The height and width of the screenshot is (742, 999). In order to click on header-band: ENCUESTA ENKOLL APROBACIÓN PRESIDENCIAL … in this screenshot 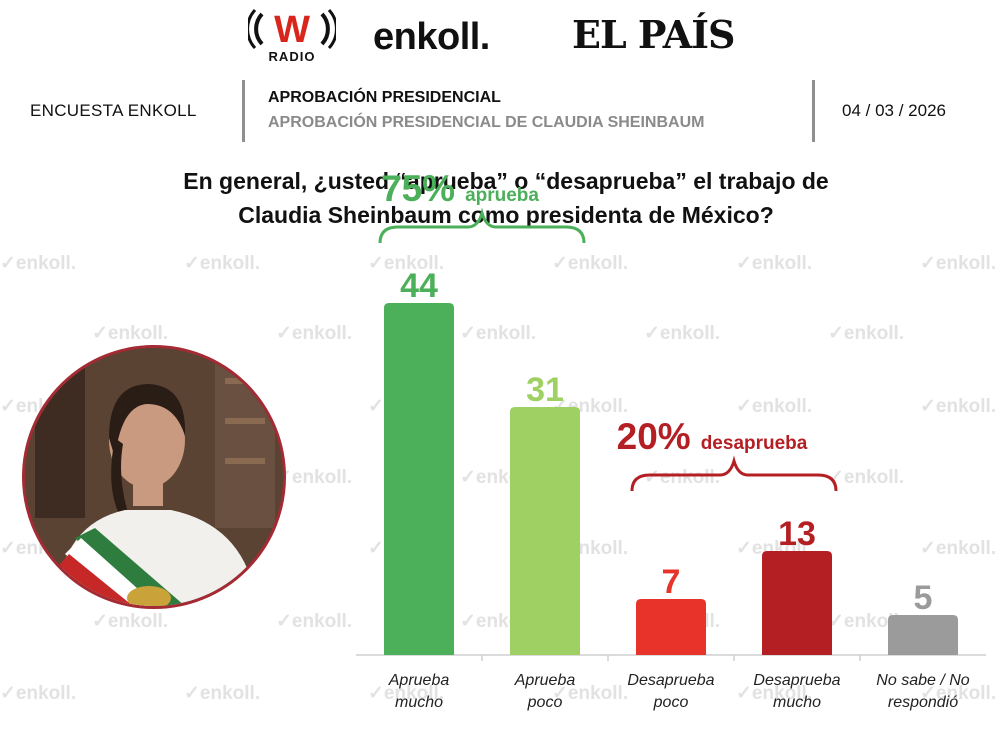, I will do `click(499, 111)`.